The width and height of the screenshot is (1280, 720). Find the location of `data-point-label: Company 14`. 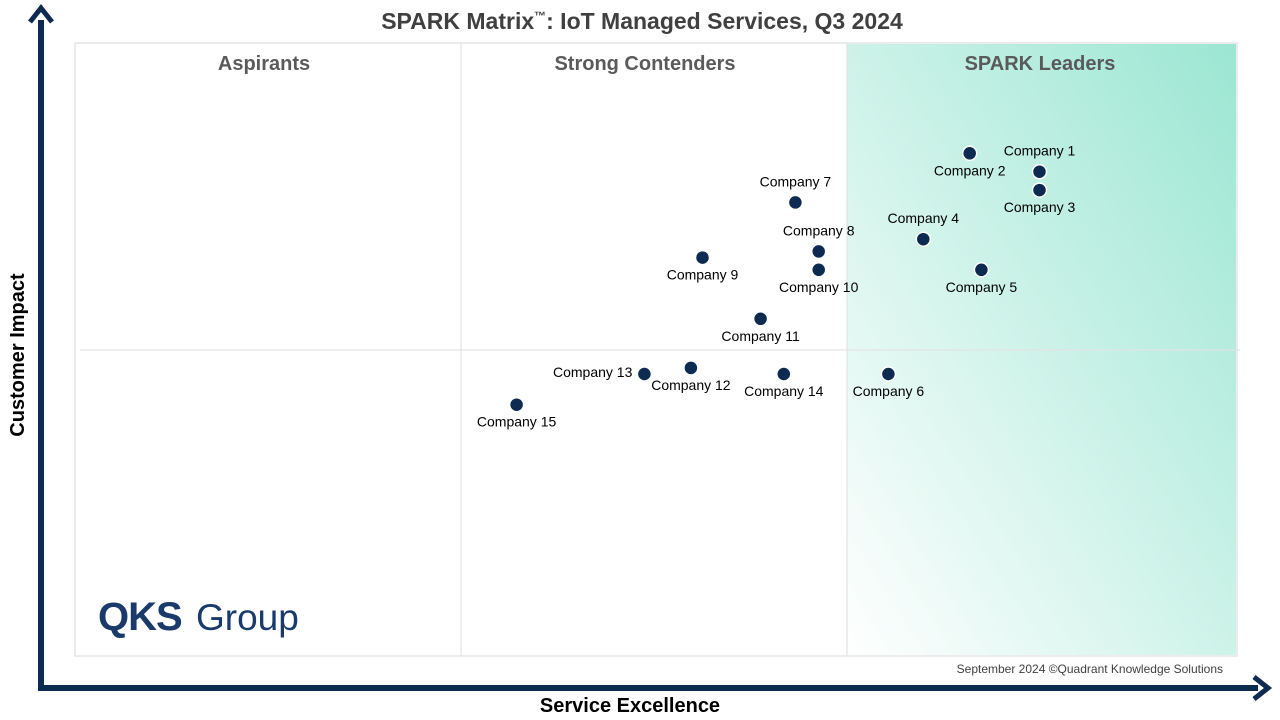

data-point-label: Company 14 is located at coordinates (784, 391).